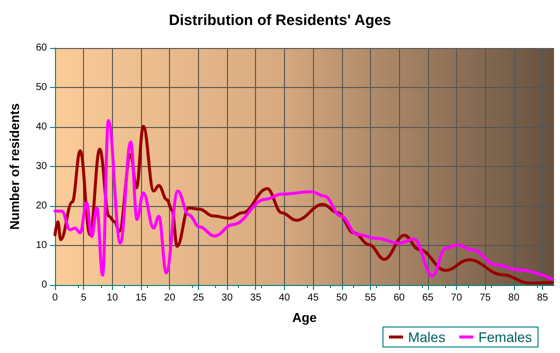 The image size is (560, 353). Describe the element at coordinates (228, 298) in the screenshot. I see `x-tick-label: 30` at that location.